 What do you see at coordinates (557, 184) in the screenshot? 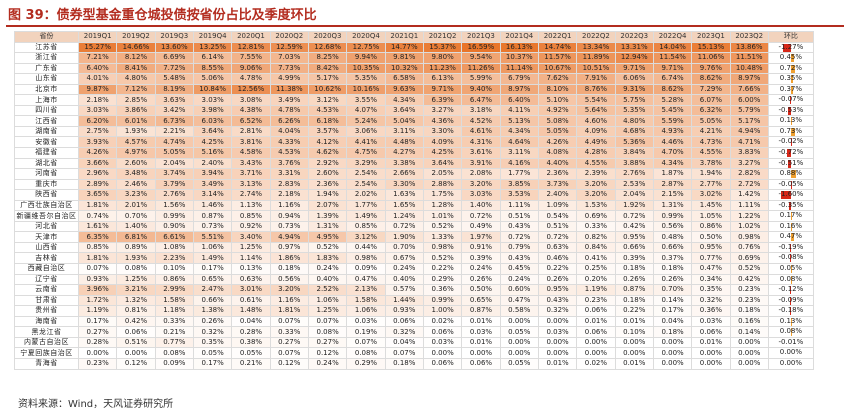
I see `share-cell: 3.73%` at bounding box center [557, 184].